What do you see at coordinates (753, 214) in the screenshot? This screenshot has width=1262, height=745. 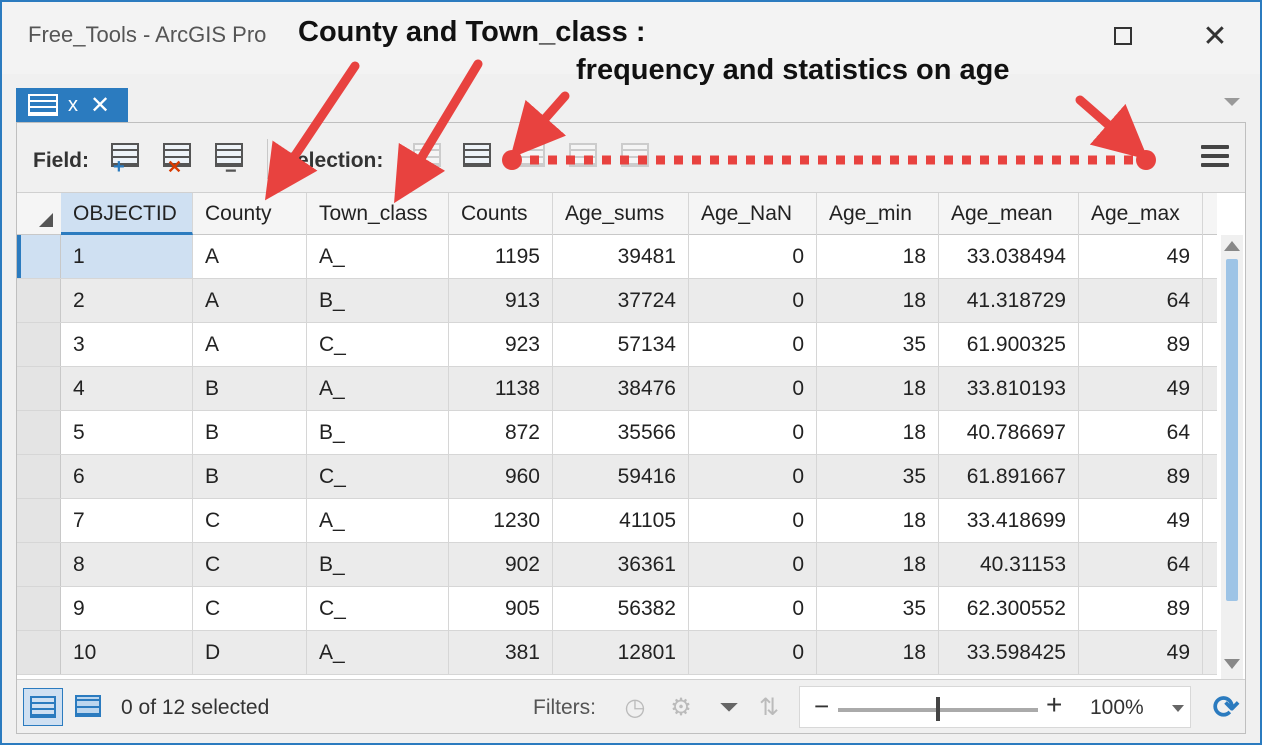 I see `column-header-age_nan: Age_NaN` at bounding box center [753, 214].